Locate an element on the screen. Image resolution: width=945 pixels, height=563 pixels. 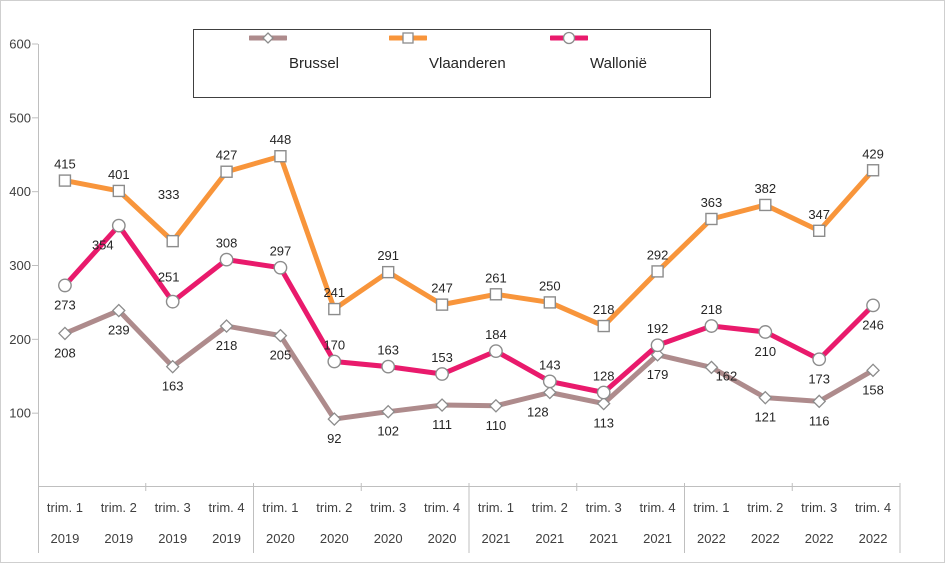
legend-item-vlaanderen: Vlaanderen is located at coordinates (447, 63).